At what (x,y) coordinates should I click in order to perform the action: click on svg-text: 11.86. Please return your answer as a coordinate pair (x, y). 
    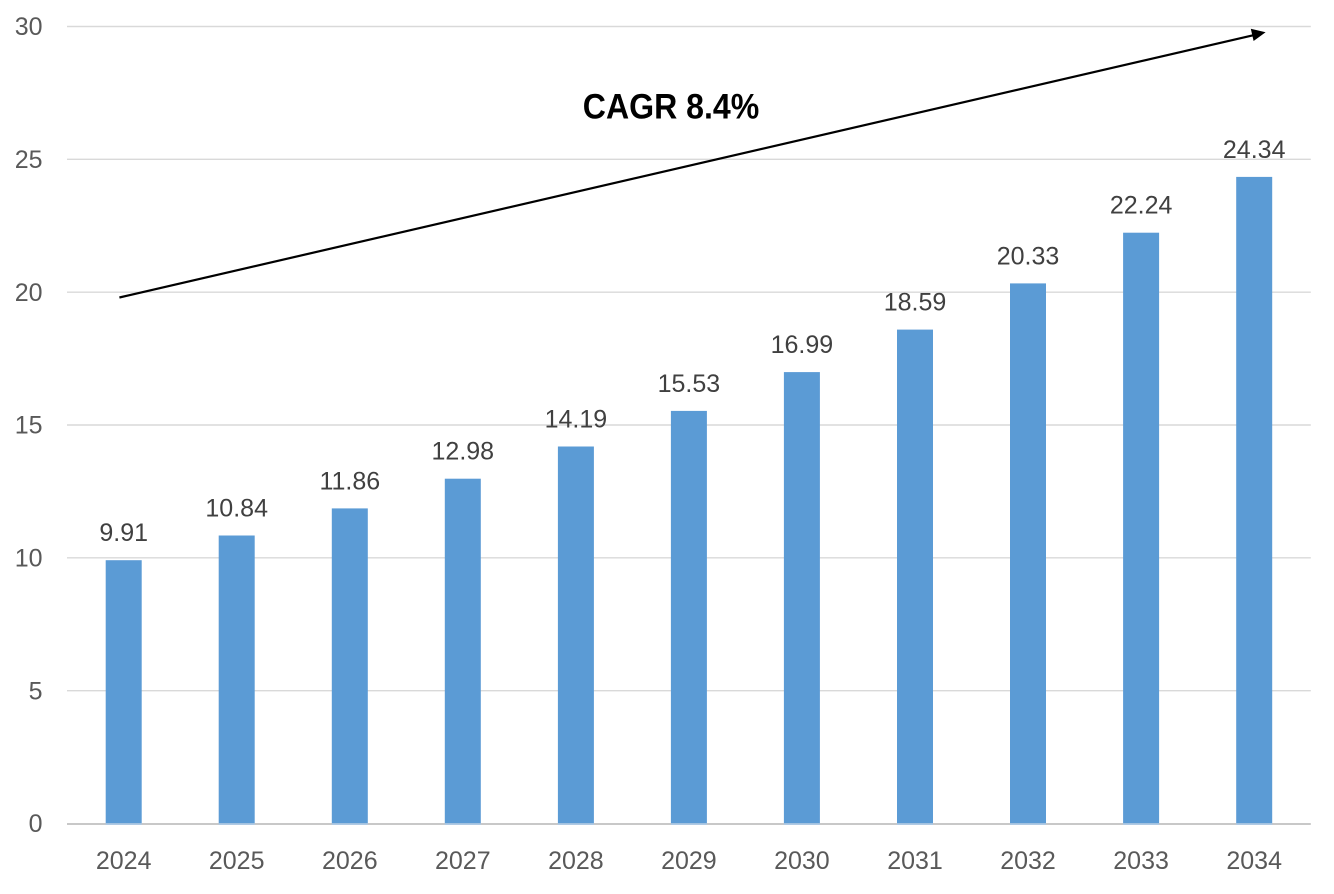
    Looking at the image, I should click on (349, 481).